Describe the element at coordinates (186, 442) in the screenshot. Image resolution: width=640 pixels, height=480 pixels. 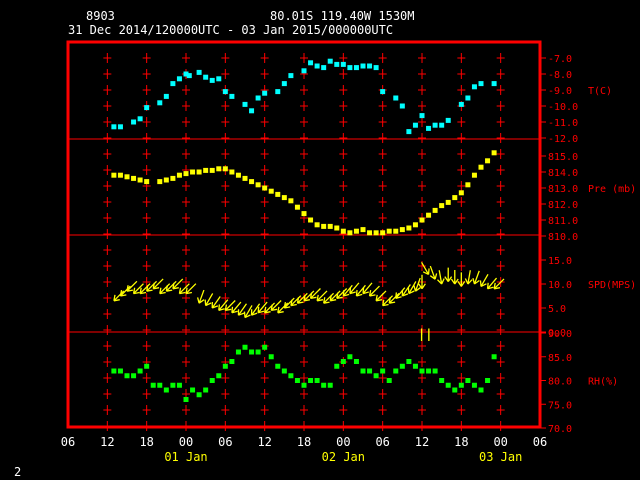
I see `x-tick-label: 00` at that location.